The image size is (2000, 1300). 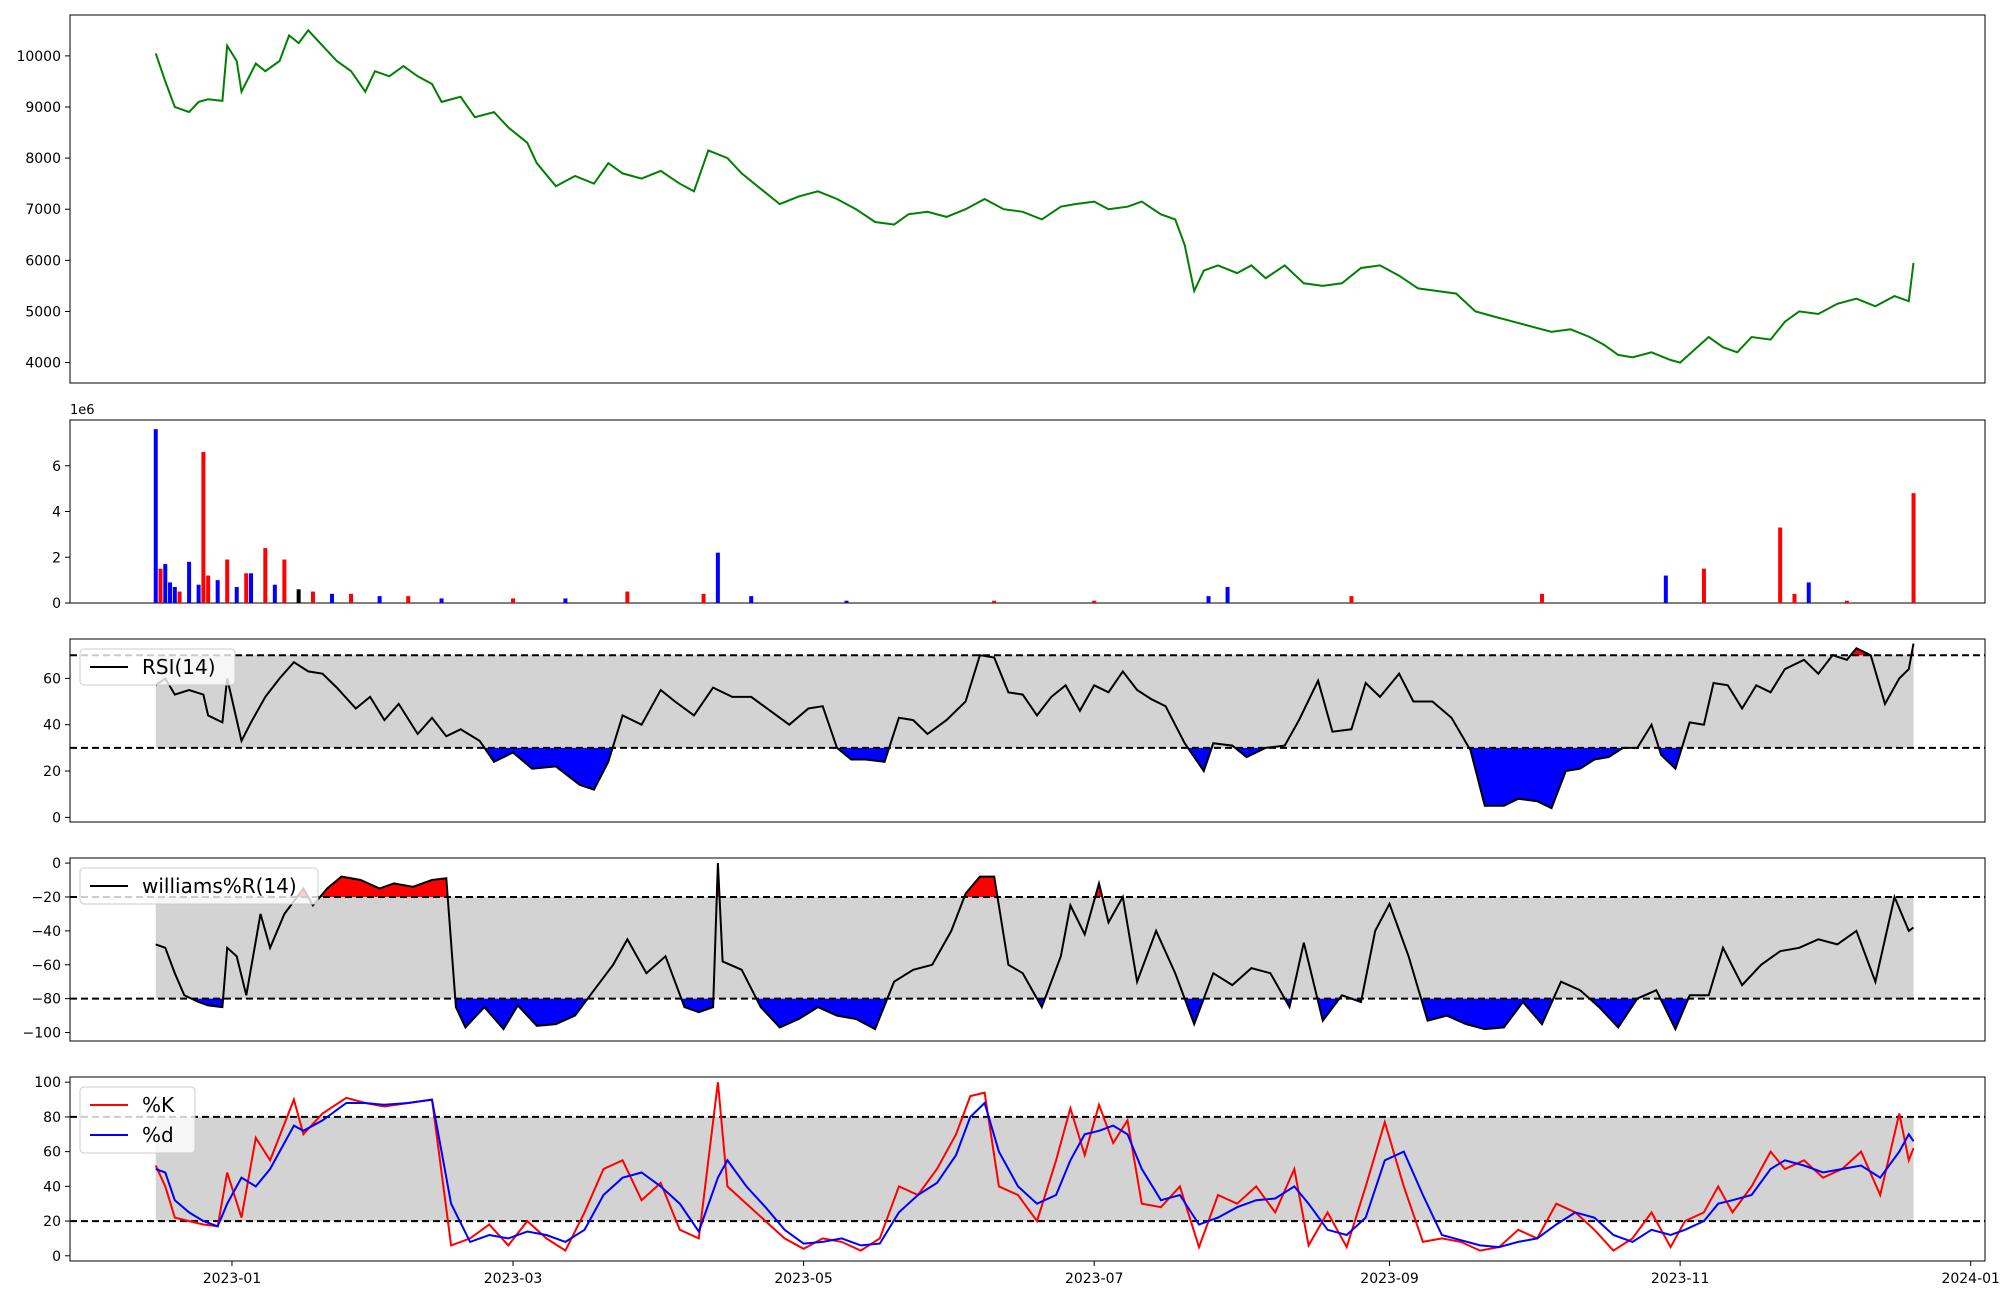 I want to click on y-tick-label: 10000, so click(x=38, y=57).